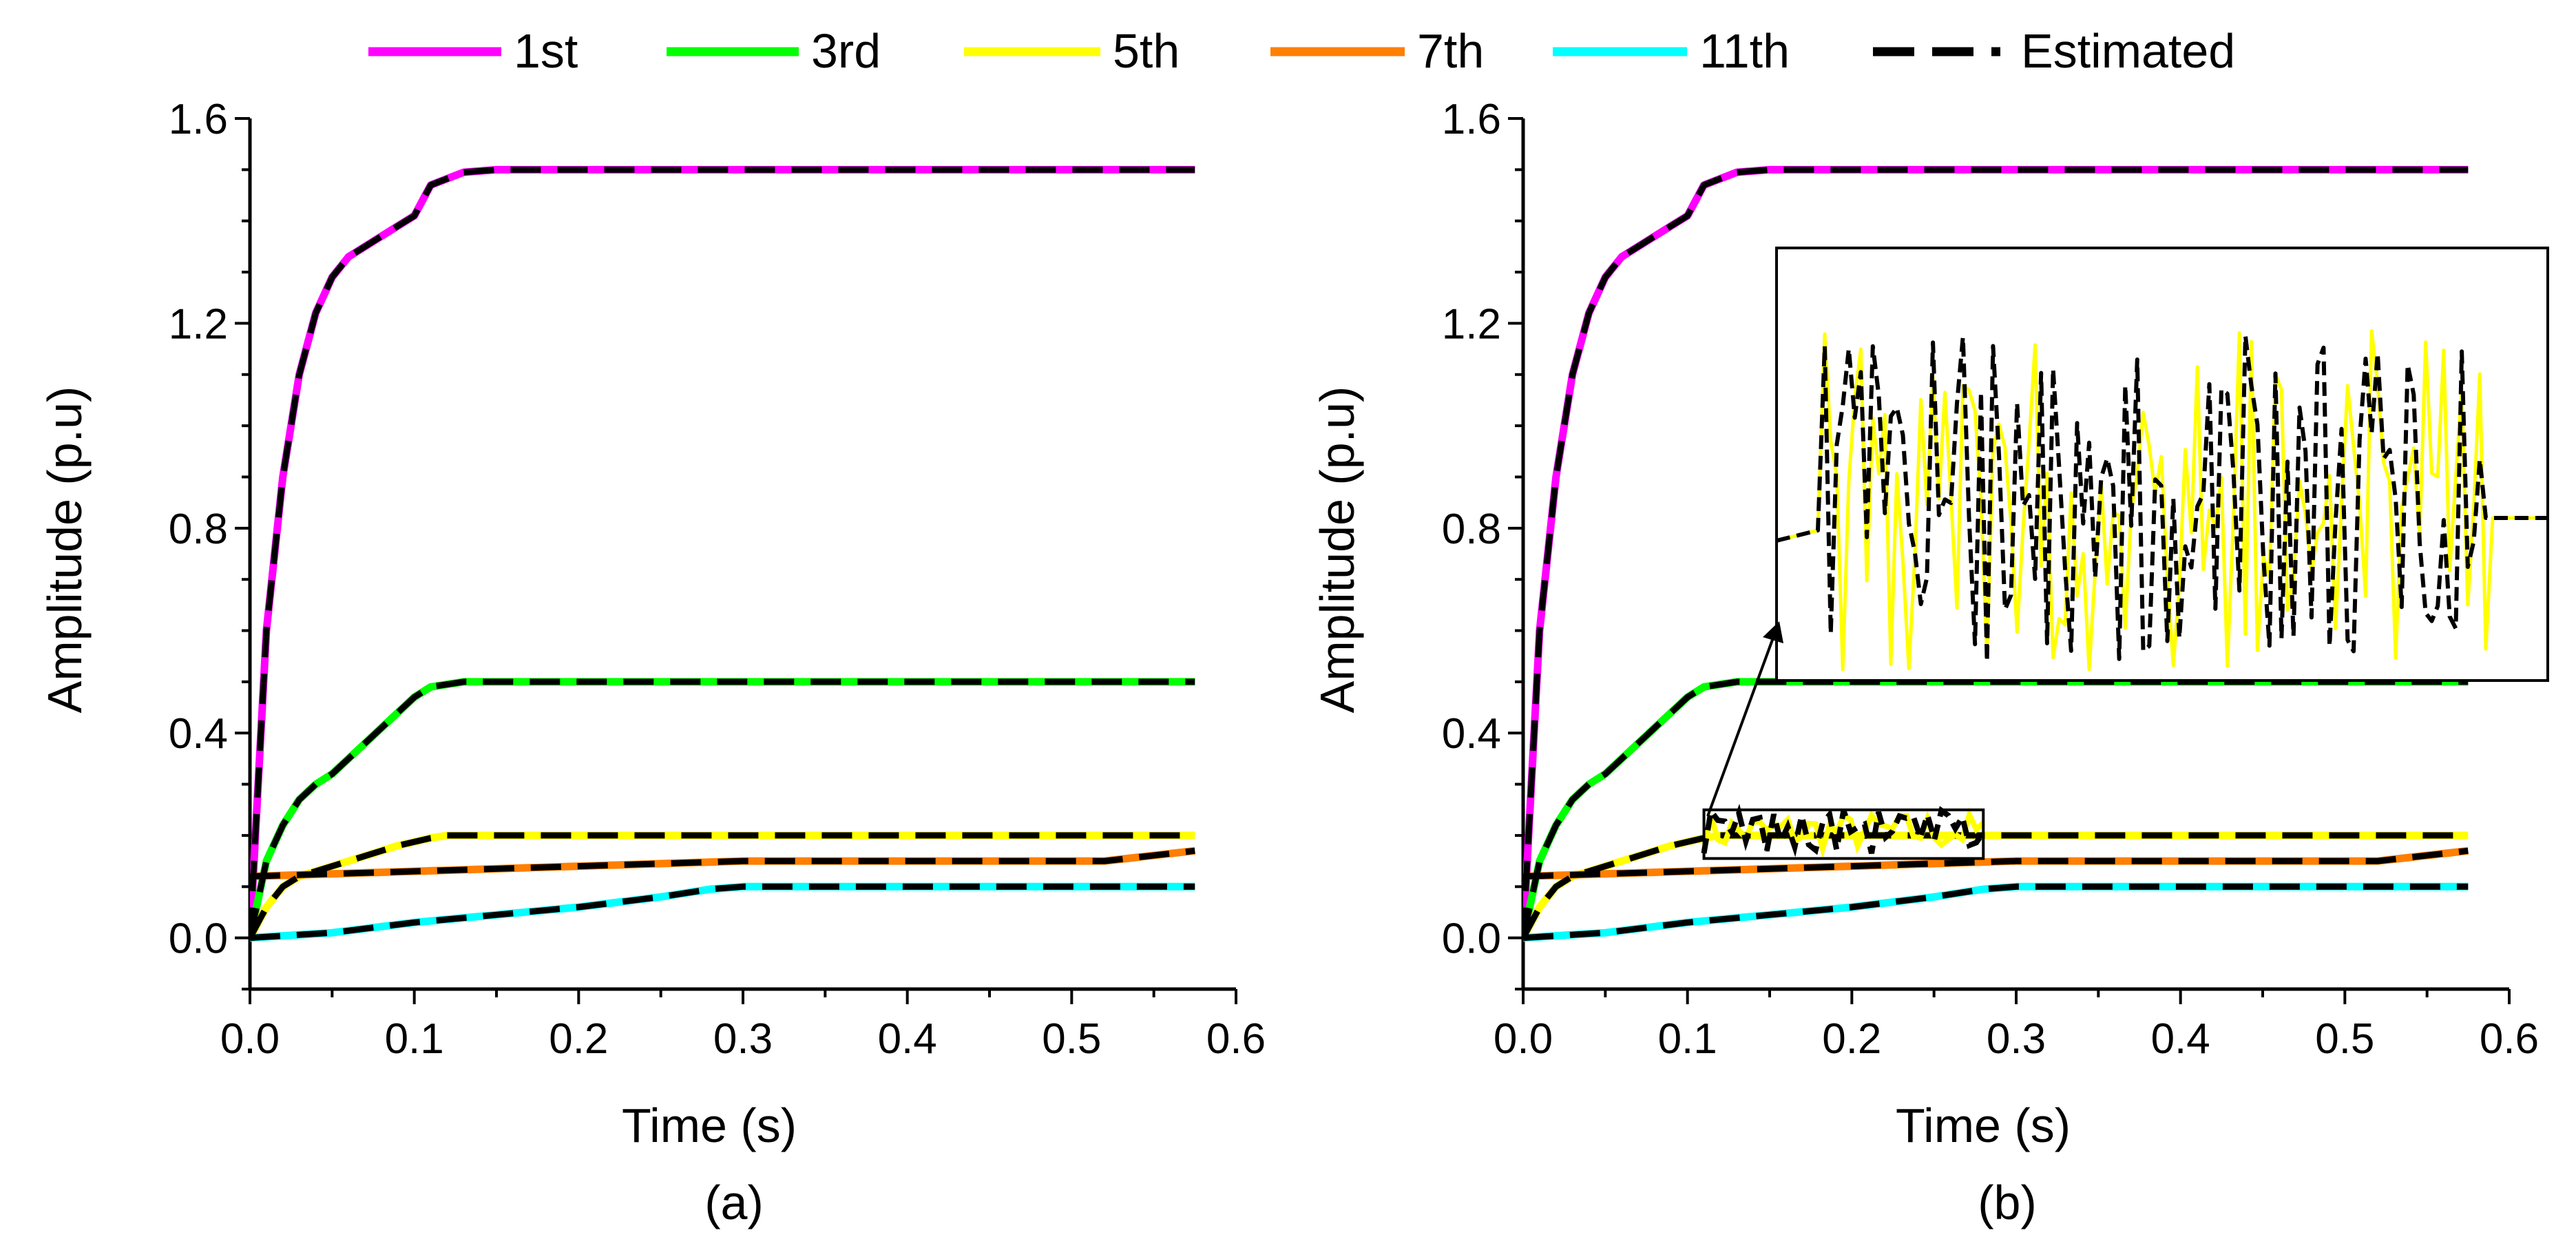 The height and width of the screenshot is (1246, 2576). I want to click on panel-b-estimate-7th, so click(1996, 863).